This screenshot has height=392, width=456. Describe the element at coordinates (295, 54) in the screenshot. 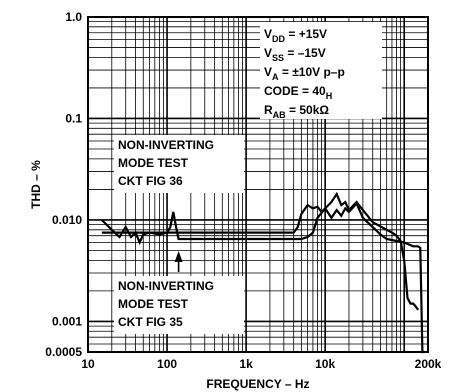

I see `condition-line: VSS = –15V` at that location.